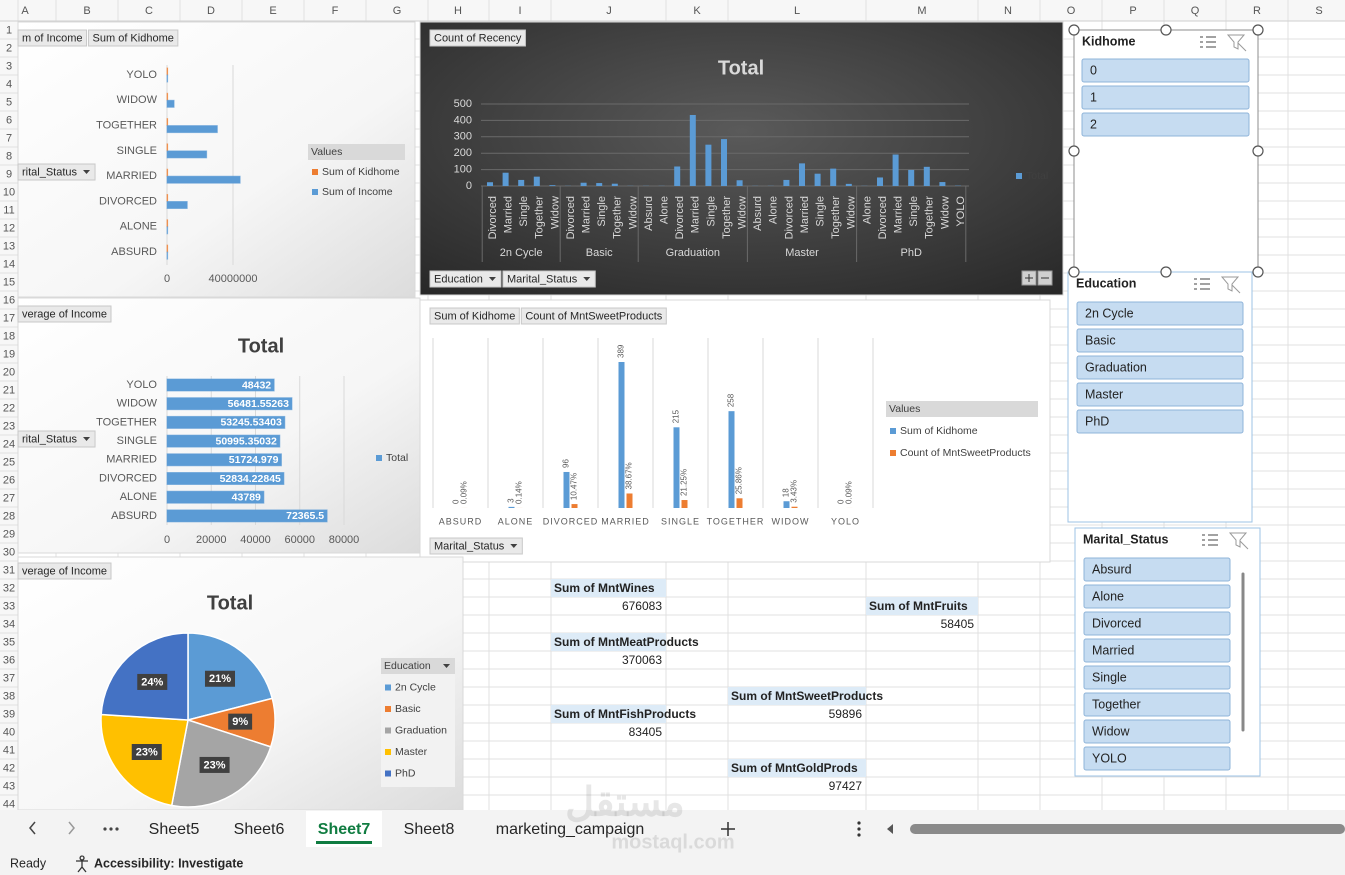 This screenshot has width=1345, height=875. I want to click on row-number: 25, so click(9, 462).